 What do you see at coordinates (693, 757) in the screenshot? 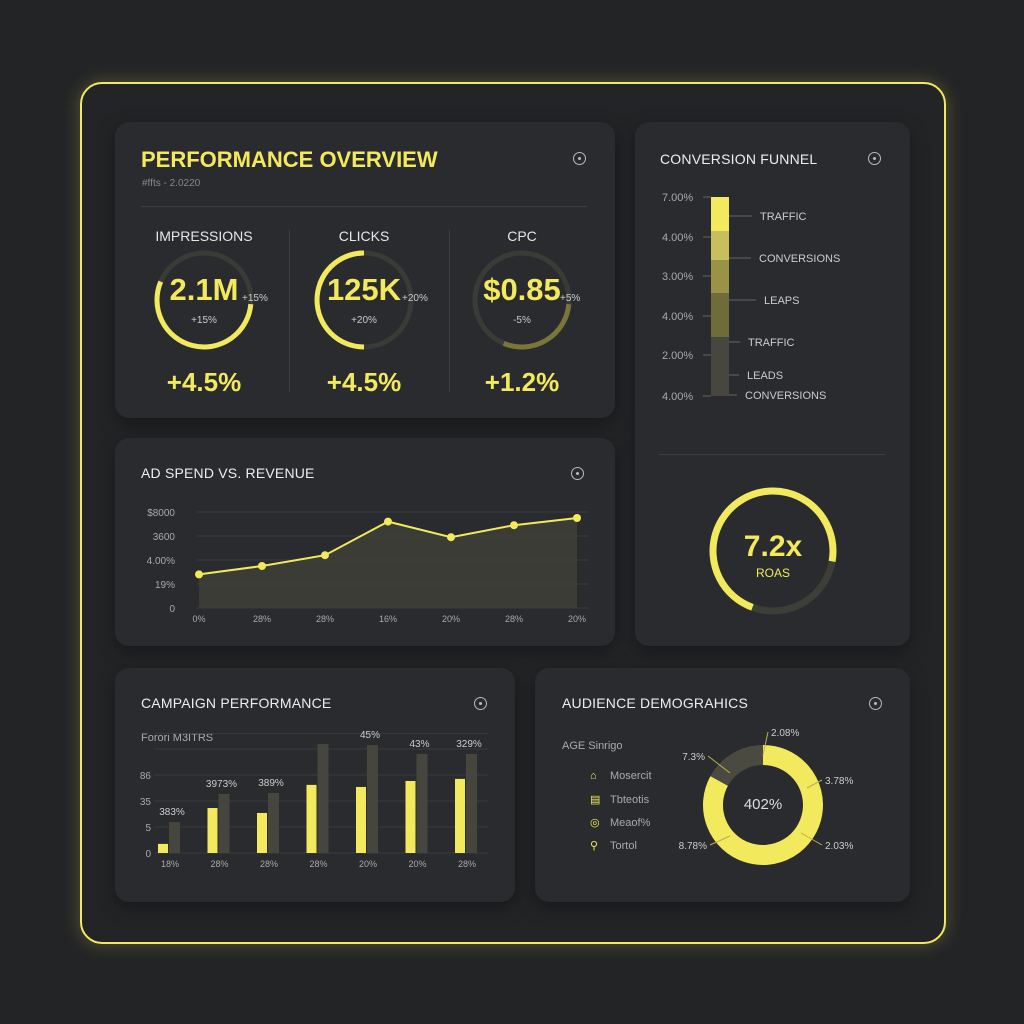
I see `donut-label: 7.3%` at bounding box center [693, 757].